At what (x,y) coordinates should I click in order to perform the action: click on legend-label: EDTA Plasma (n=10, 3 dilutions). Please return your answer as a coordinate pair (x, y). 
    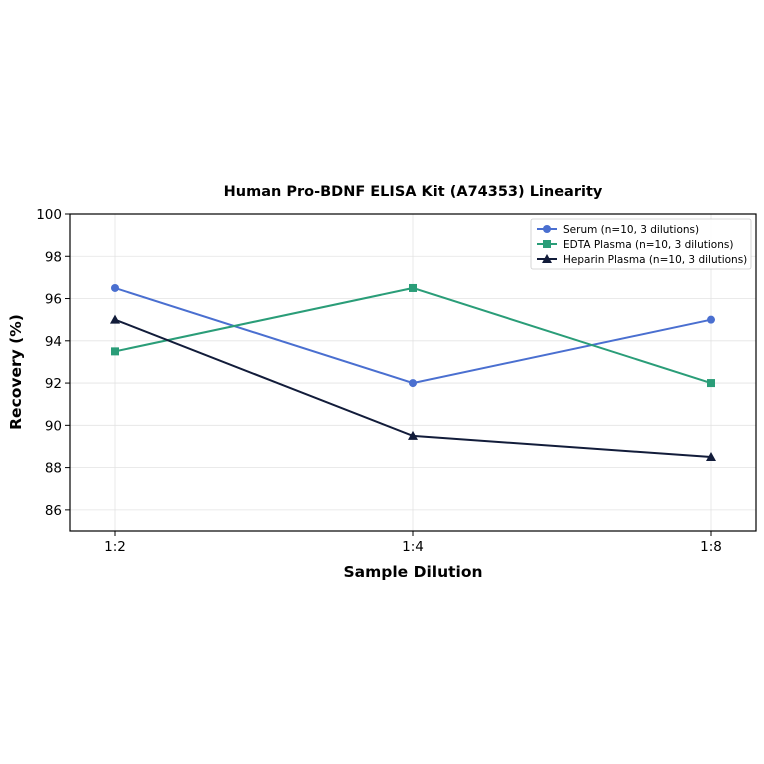
    Looking at the image, I should click on (648, 245).